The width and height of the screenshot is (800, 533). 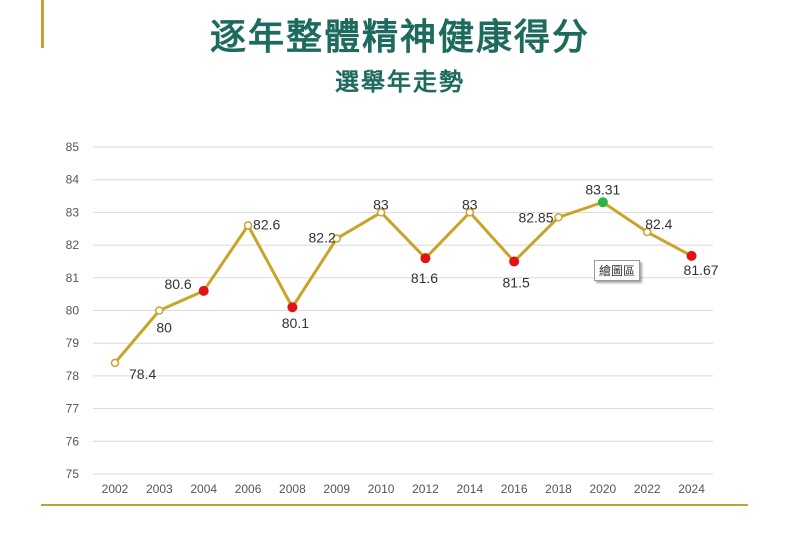 I want to click on x-tick-label: 2004, so click(x=203, y=489).